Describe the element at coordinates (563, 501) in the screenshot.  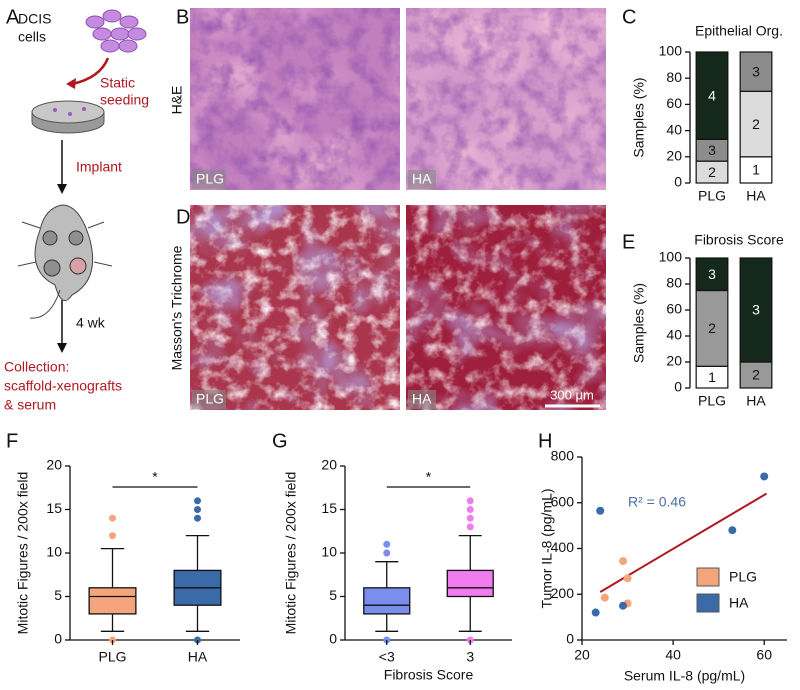
I see `y-tick-label: 600` at that location.